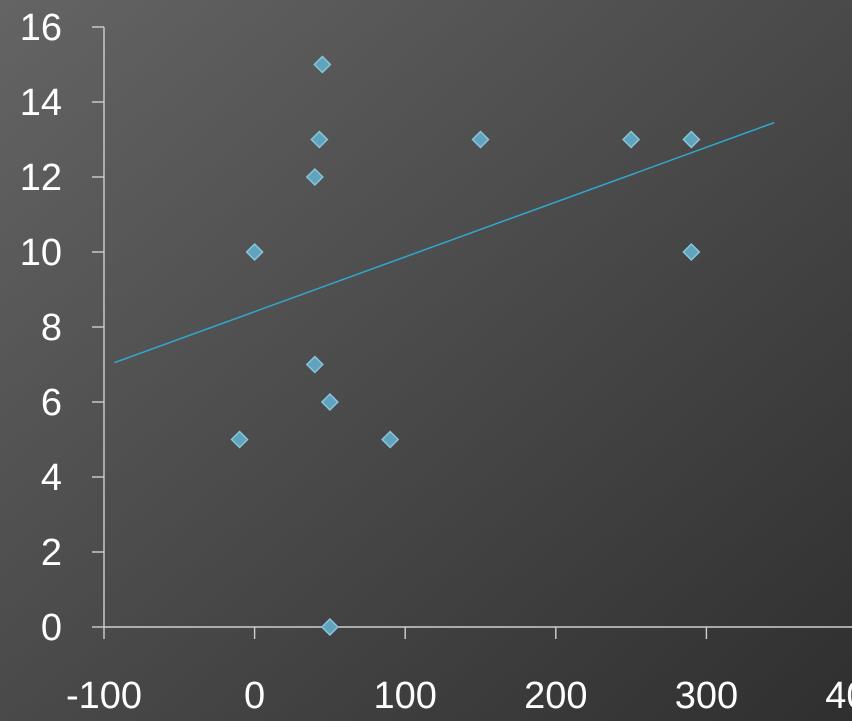  I want to click on y-tick-label: 6, so click(51, 403).